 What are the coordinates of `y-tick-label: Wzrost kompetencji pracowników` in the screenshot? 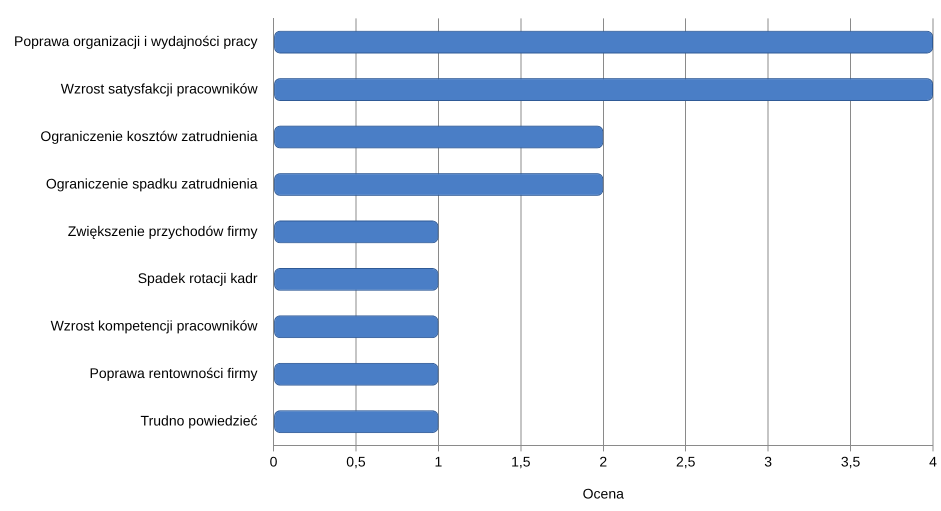 It's located at (154, 326).